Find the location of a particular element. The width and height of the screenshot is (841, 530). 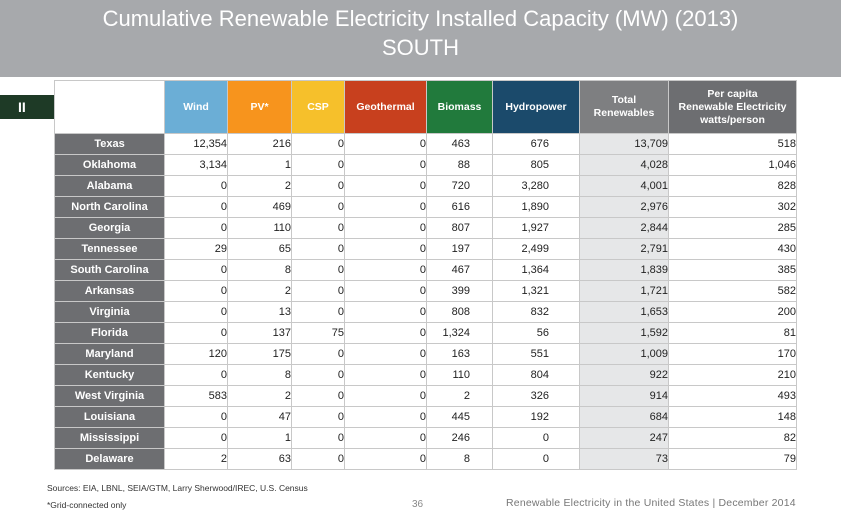

table-row: Mississippi 0 1 0 0 246 0 247 82 is located at coordinates (425, 438).